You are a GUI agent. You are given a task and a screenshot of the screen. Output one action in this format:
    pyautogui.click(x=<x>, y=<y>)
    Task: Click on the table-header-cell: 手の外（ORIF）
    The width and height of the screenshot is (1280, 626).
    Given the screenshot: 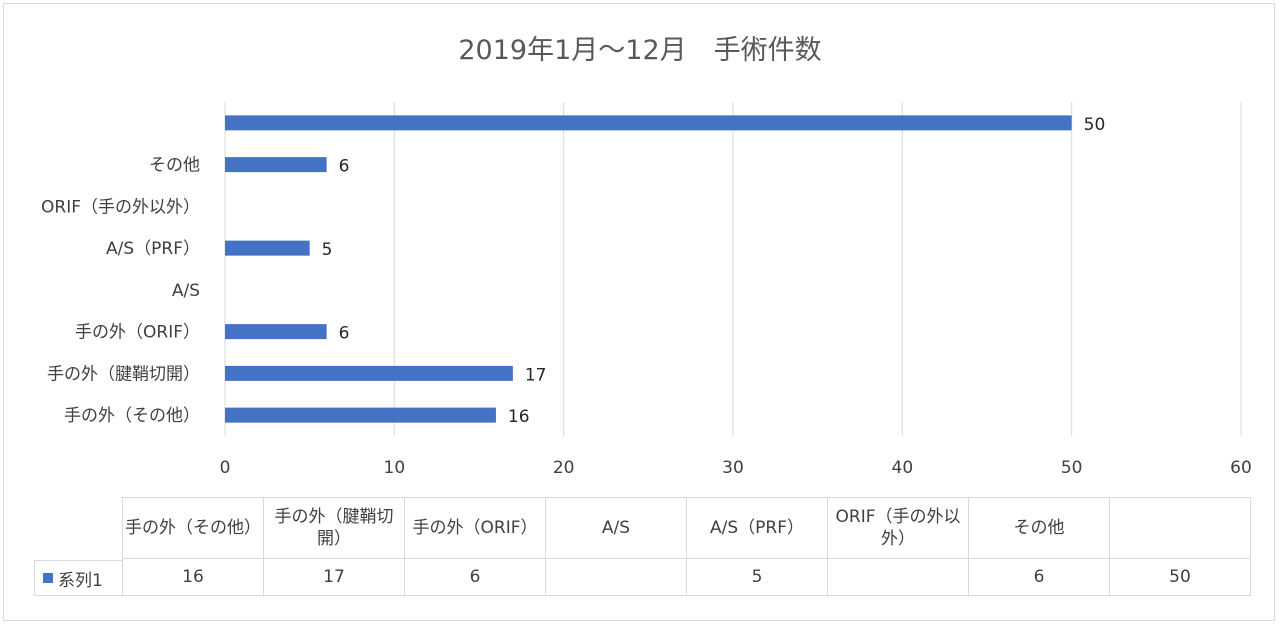 What is the action you would take?
    pyautogui.click(x=475, y=528)
    